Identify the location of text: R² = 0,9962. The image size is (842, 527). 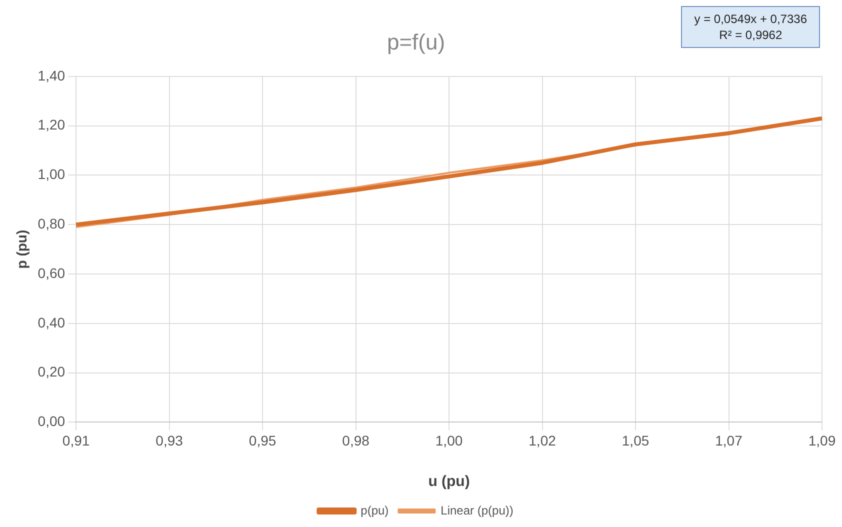
(751, 35).